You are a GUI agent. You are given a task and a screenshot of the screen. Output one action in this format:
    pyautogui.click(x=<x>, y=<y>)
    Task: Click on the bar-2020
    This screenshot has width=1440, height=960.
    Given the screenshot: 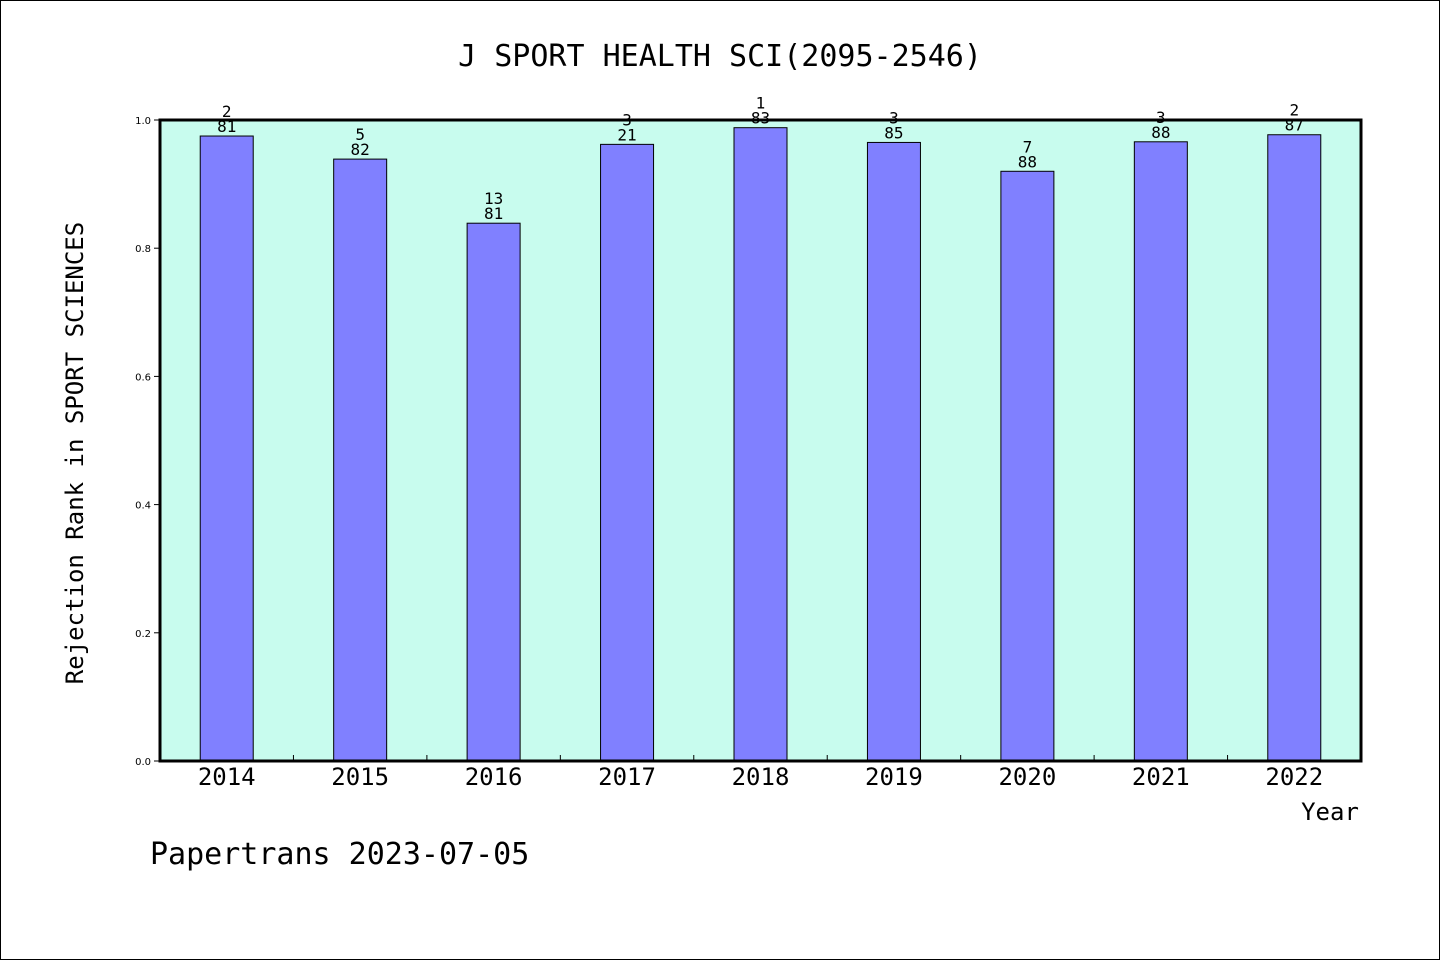 What is the action you would take?
    pyautogui.click(x=1027, y=466)
    